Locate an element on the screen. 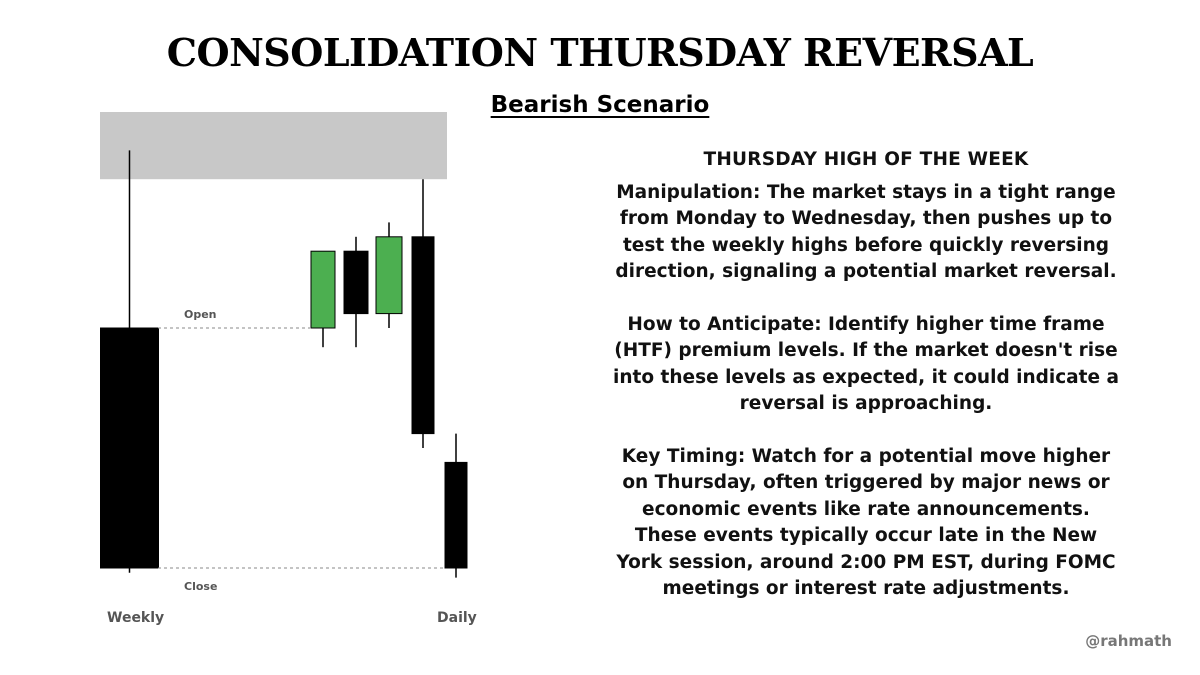 This screenshot has height=675, width=1200. scenario-subtitle: Bearish Scenario is located at coordinates (600, 105).